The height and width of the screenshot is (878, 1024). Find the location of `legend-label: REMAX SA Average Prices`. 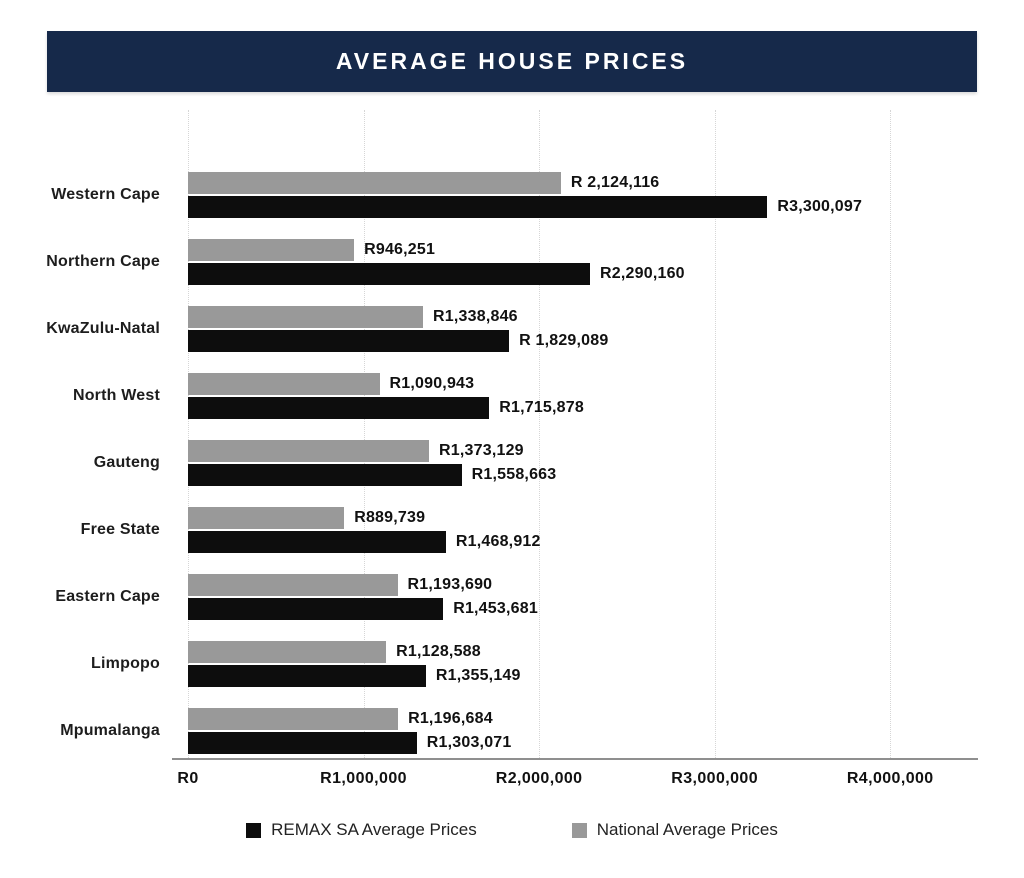

legend-label: REMAX SA Average Prices is located at coordinates (374, 829).